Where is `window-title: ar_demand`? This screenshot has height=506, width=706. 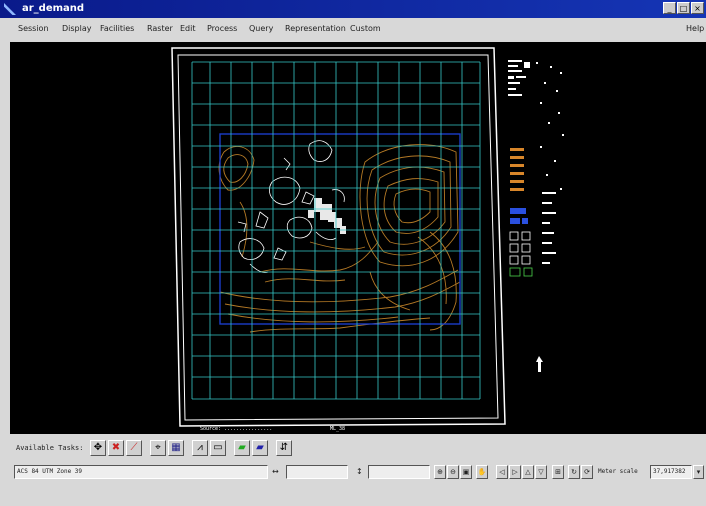 window-title: ar_demand is located at coordinates (53, 8).